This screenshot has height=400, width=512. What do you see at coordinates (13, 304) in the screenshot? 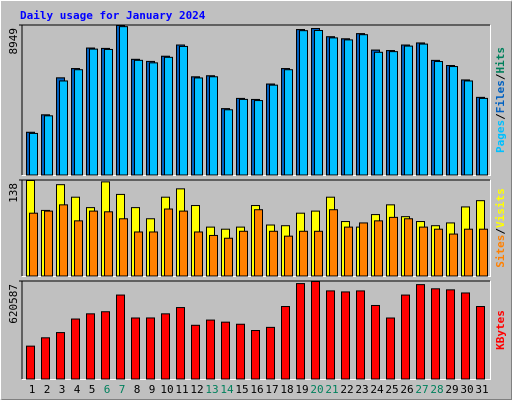
I see `y-tick-label: 620587` at bounding box center [13, 304].